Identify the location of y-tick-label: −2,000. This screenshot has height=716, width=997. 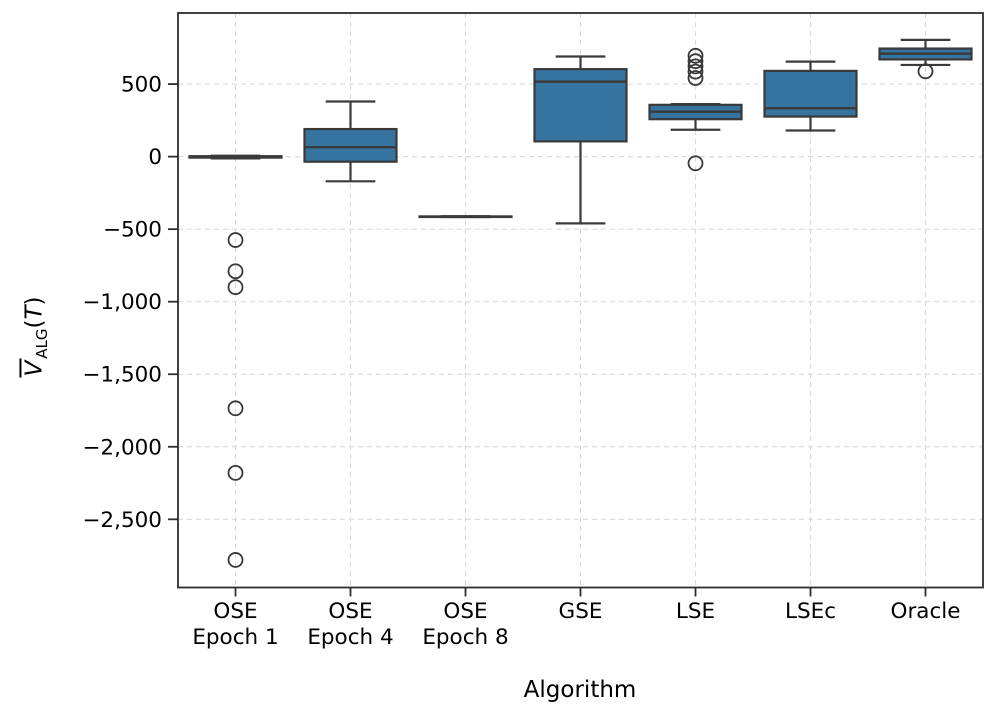
(122, 447).